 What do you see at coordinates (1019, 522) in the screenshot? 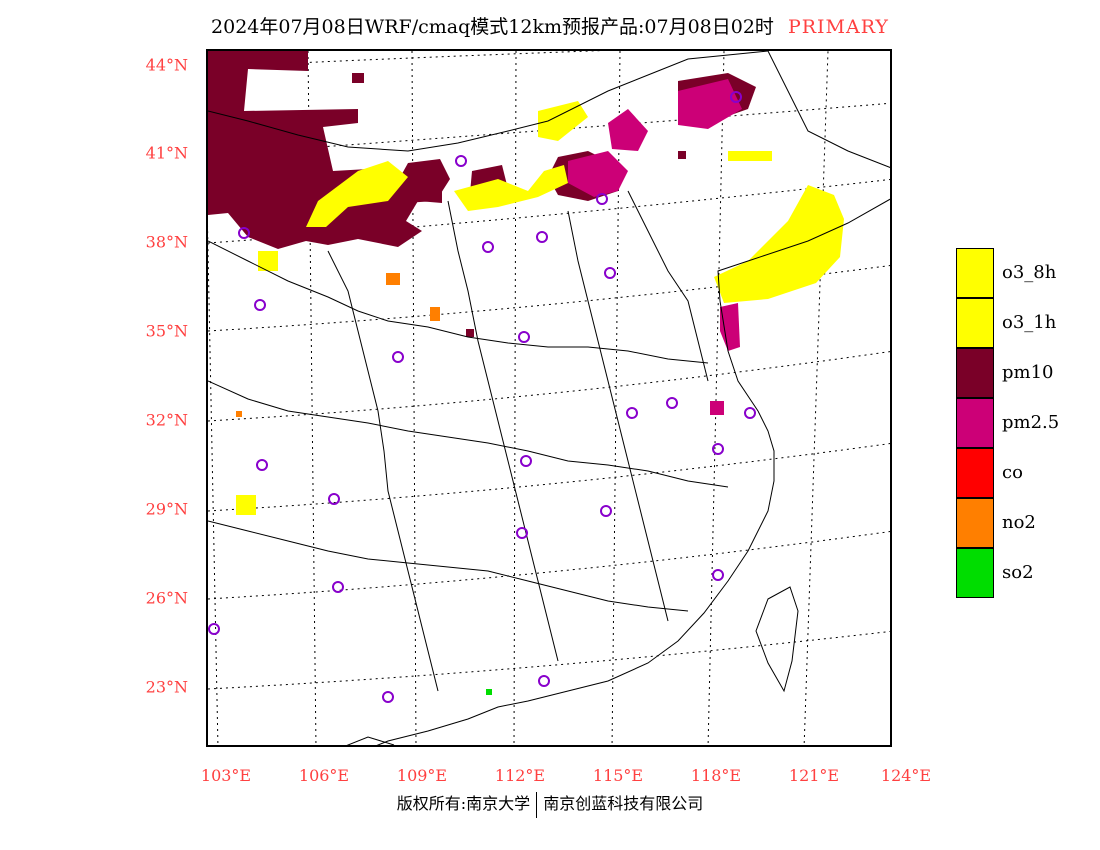
I see `legend-label: no2` at bounding box center [1019, 522].